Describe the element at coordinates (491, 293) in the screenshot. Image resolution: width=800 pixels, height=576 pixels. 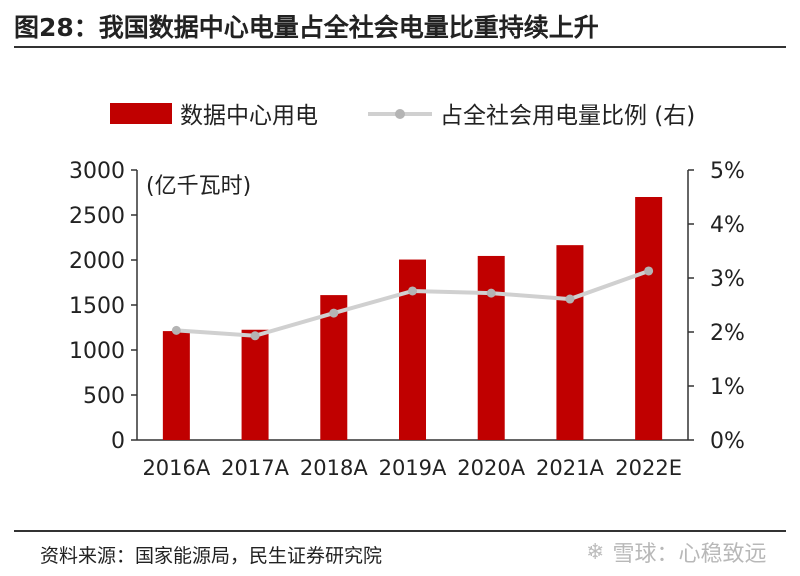
I see `ratio-point-2020A` at that location.